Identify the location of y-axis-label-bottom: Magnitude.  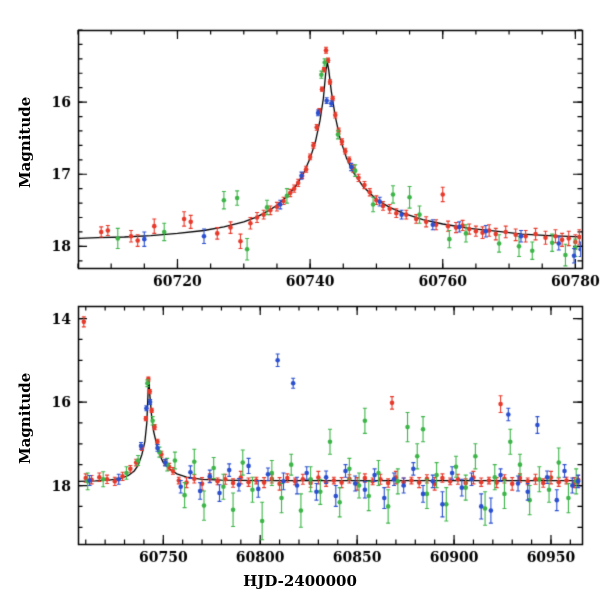
(25, 418).